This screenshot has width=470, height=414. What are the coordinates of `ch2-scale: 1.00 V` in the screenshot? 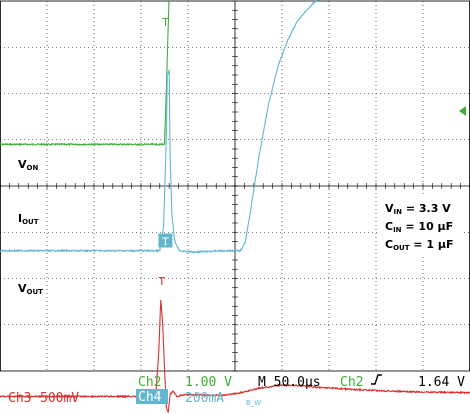 It's located at (208, 382).